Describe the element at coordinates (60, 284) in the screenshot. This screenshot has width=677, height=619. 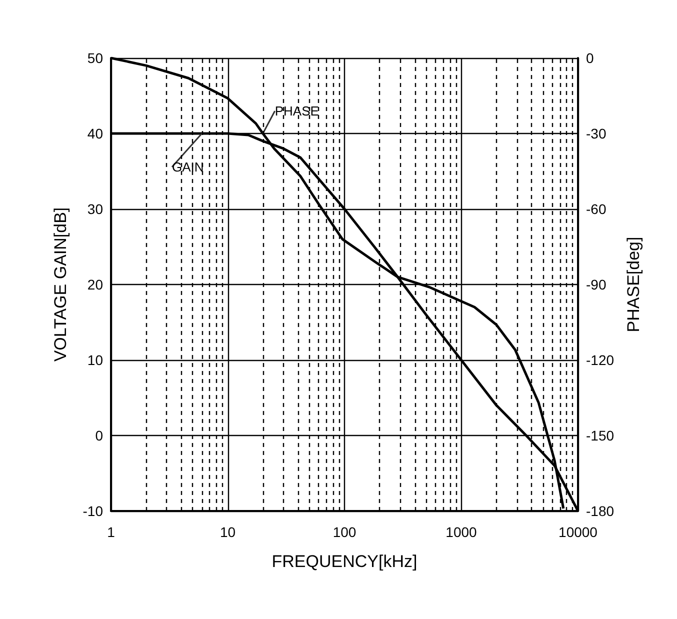
I see `y-axis-title: VOLTAGE GAIN[dB]` at that location.